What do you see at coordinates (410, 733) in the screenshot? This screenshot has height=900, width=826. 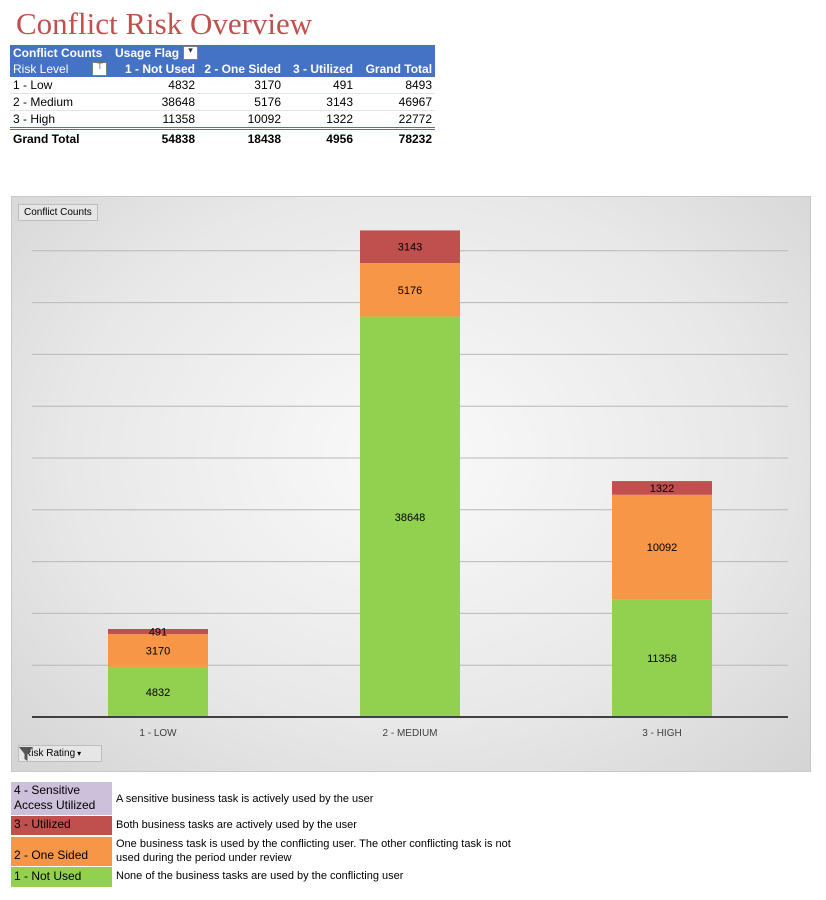 I see `tick-label: 2 - MEDIUM` at bounding box center [410, 733].